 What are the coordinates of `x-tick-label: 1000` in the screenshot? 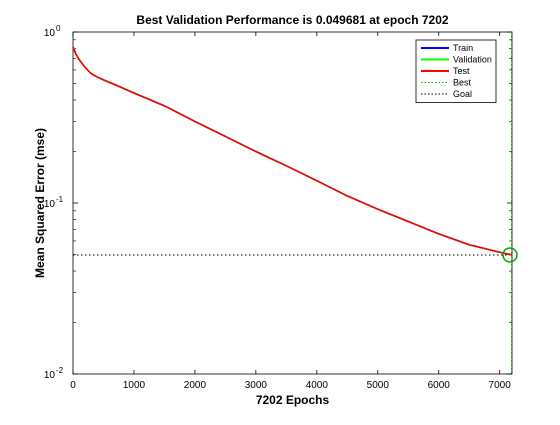 It's located at (134, 385).